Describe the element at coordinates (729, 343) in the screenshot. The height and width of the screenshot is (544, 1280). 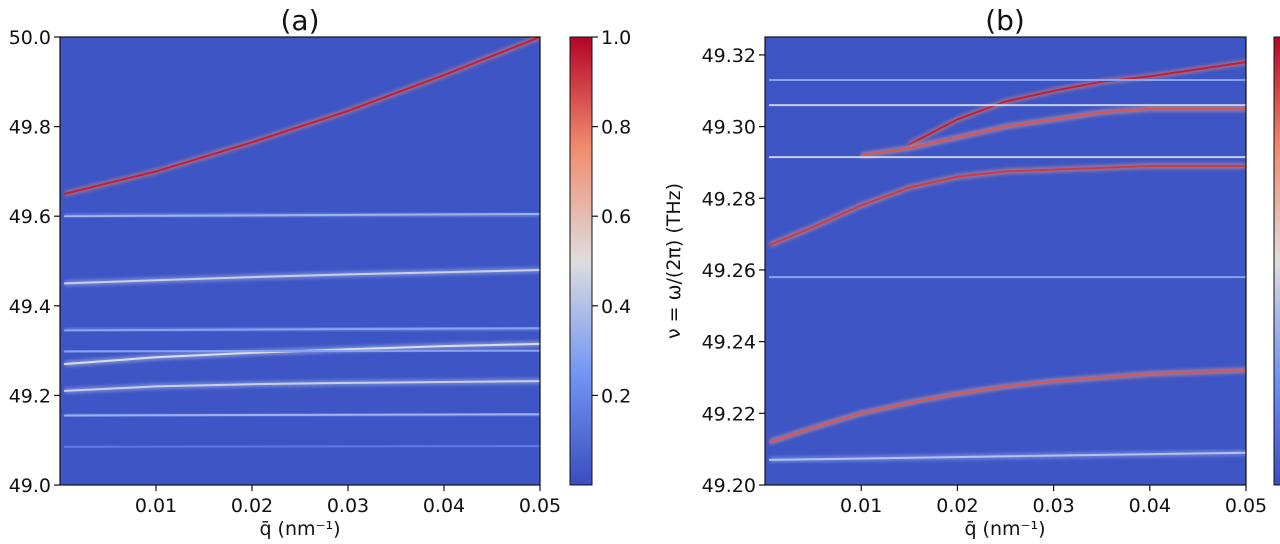
I see `y-tick-label: 49.24` at that location.